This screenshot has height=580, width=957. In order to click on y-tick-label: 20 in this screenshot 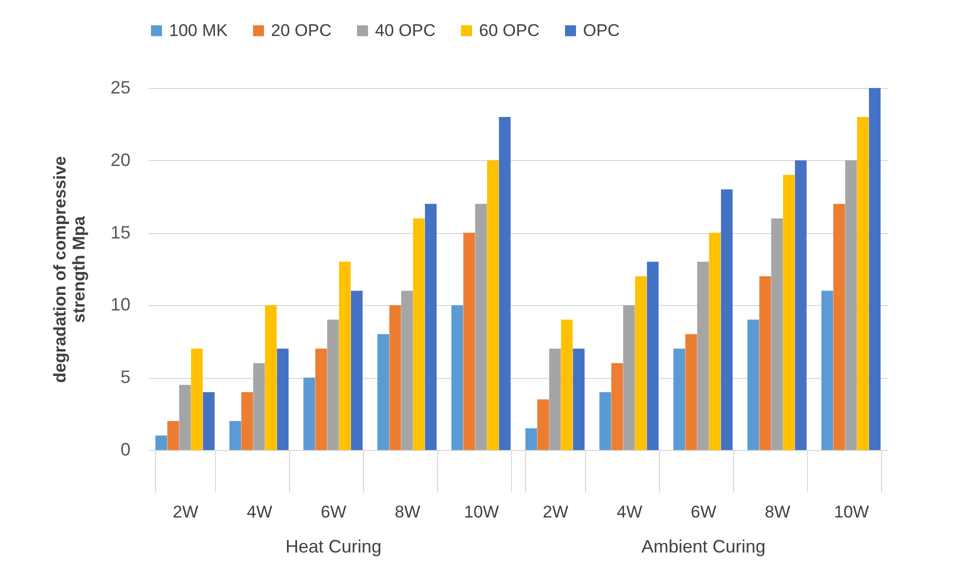, I will do `click(120, 160)`.